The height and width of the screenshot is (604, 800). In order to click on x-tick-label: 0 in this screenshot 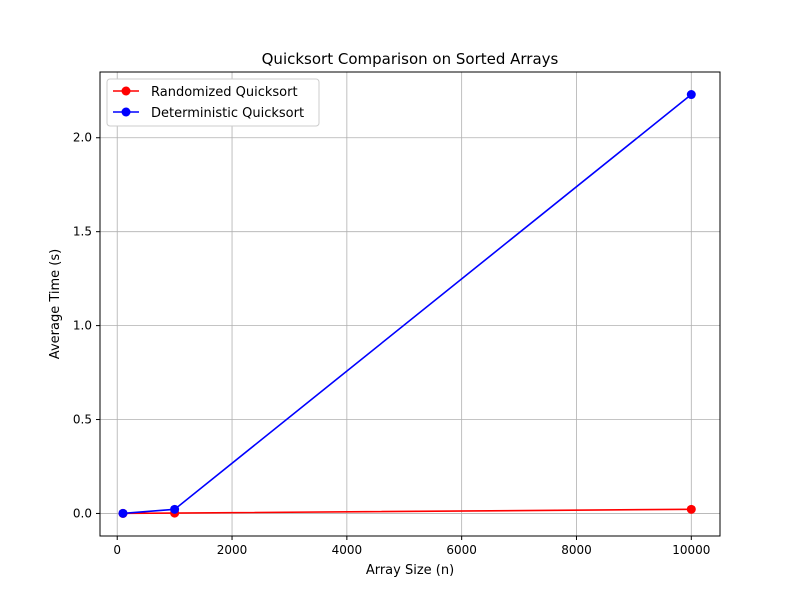, I will do `click(117, 550)`.